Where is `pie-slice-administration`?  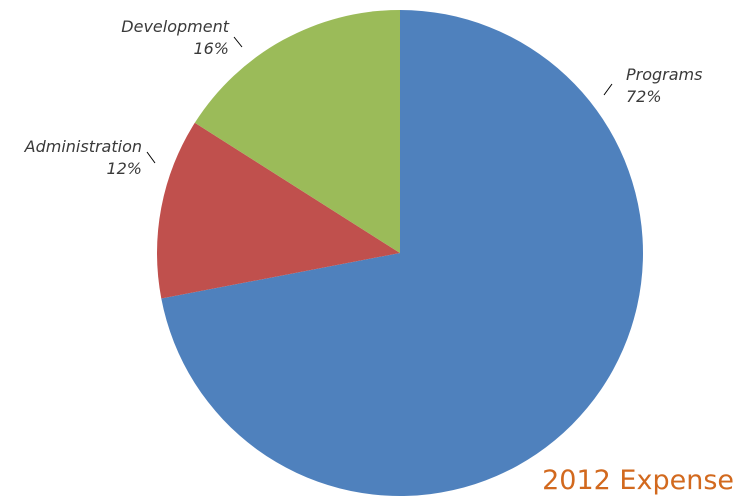 pie-slice-administration is located at coordinates (278, 210).